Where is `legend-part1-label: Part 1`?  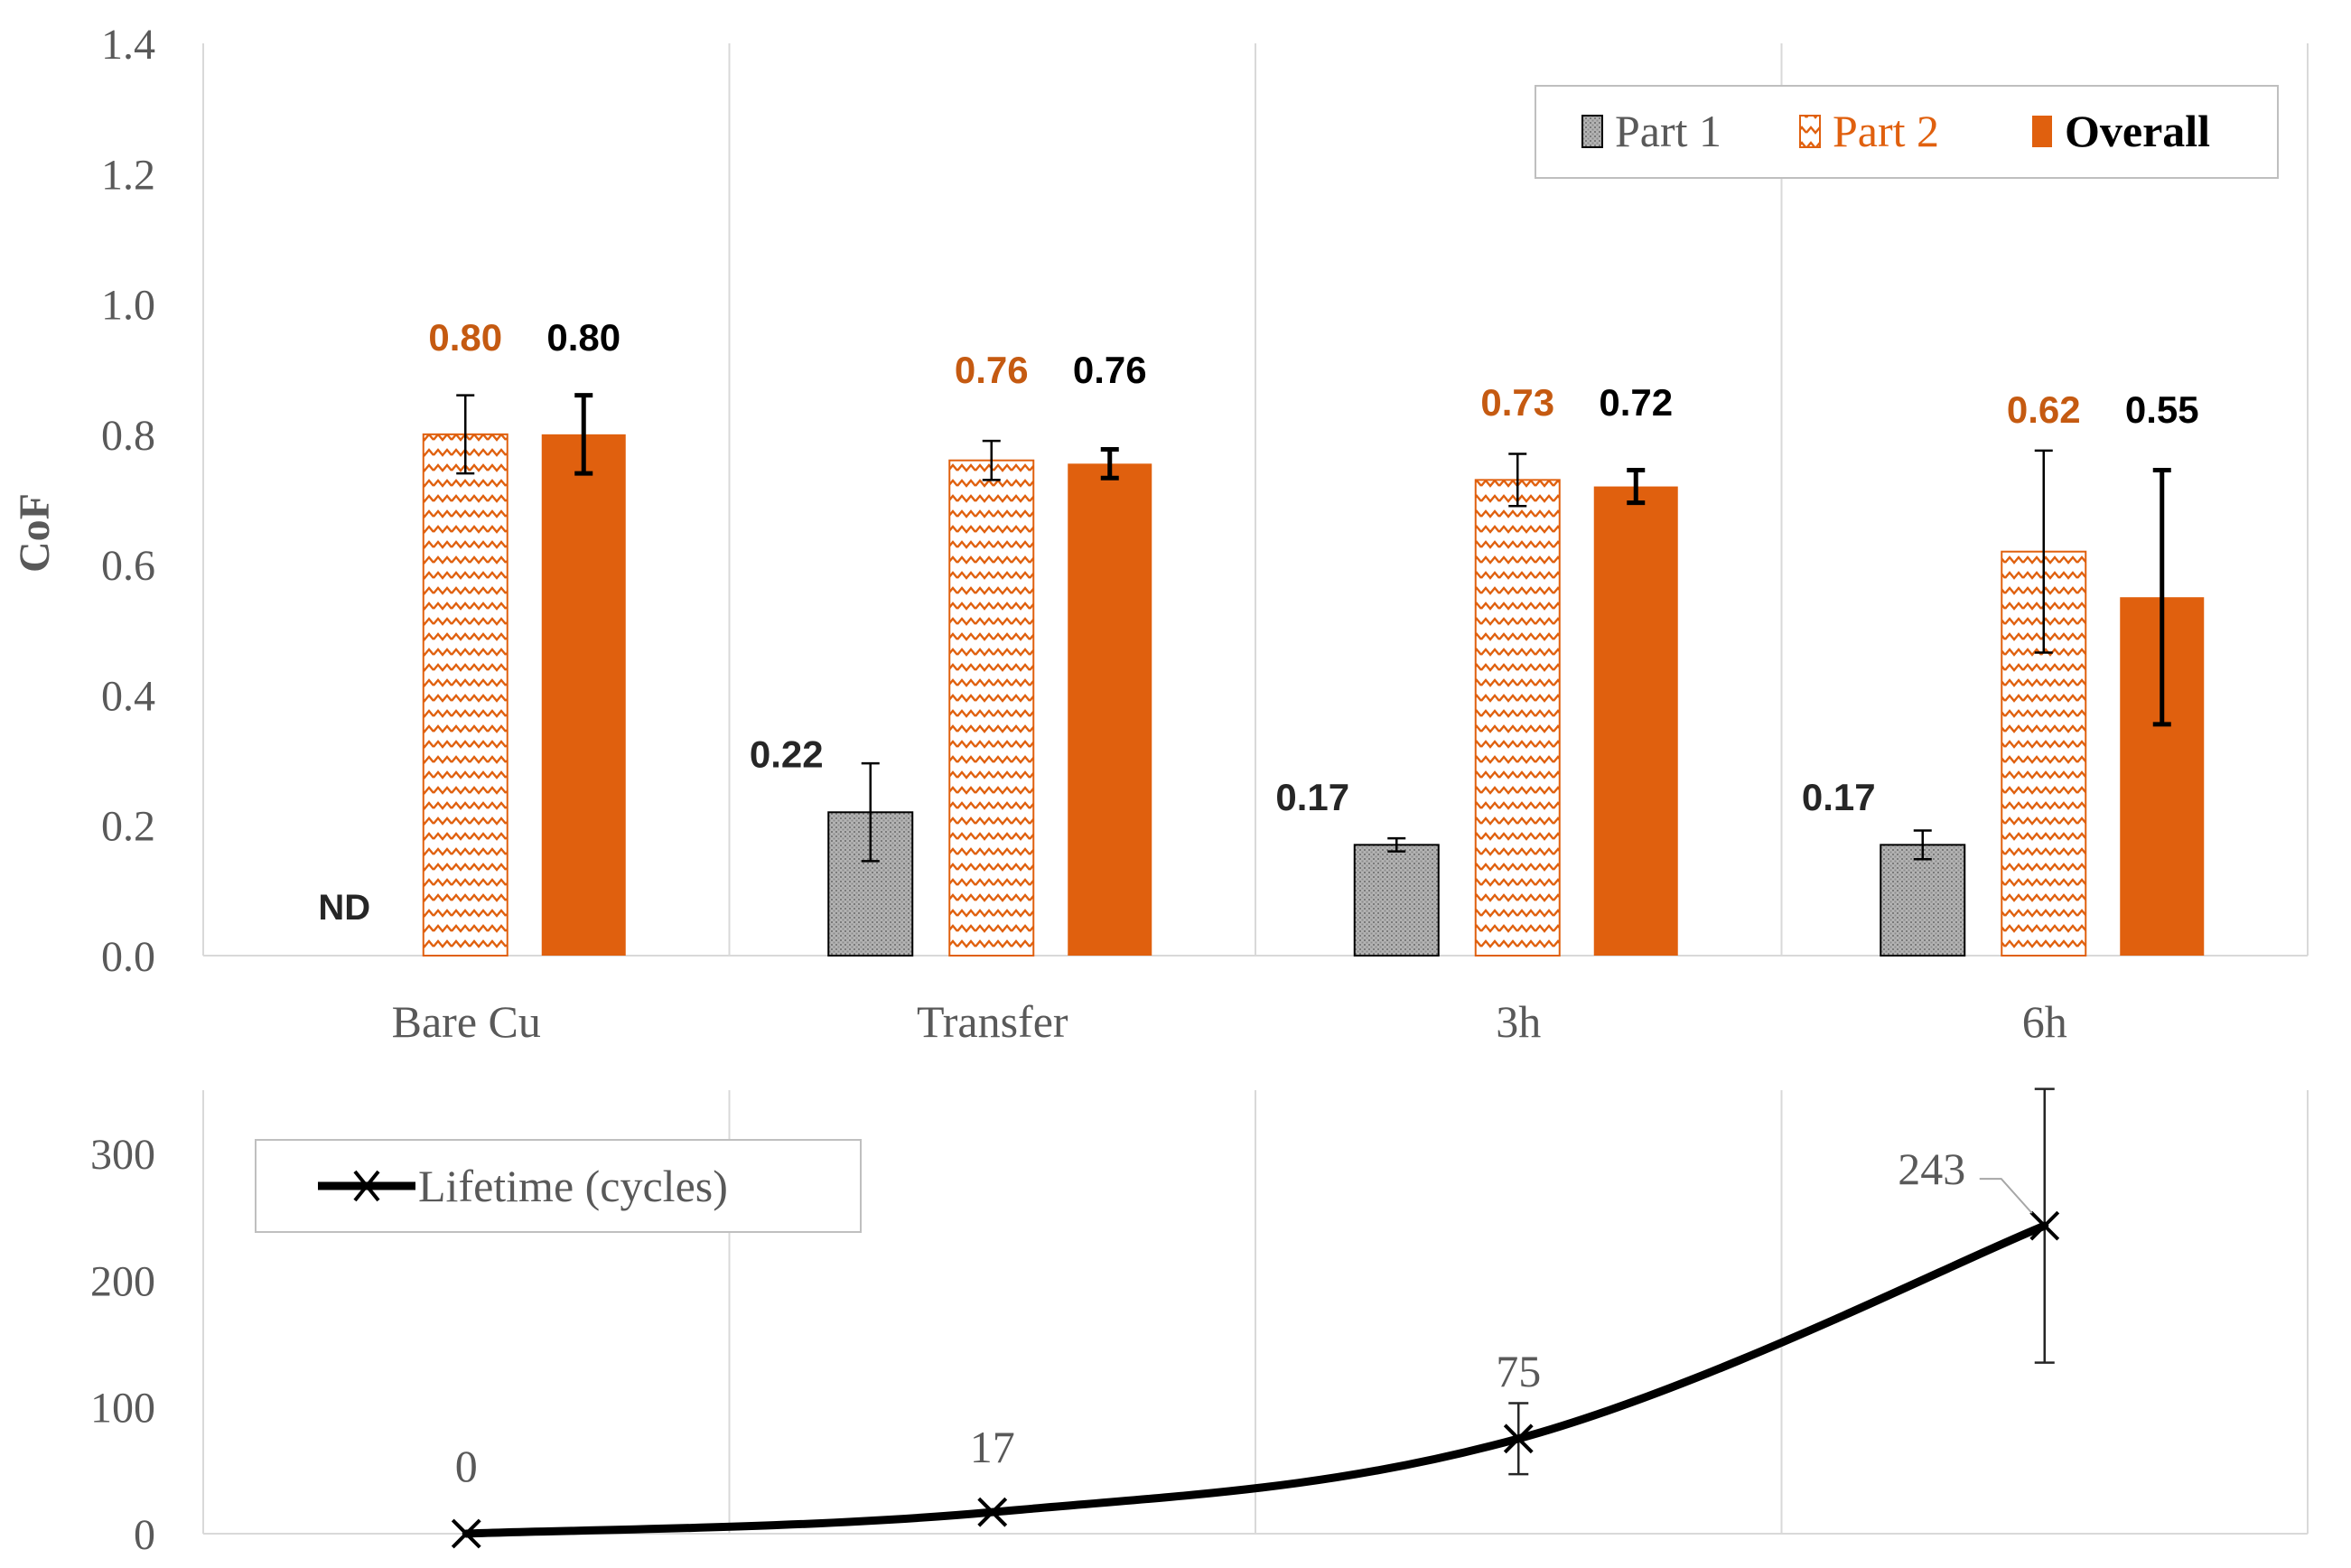
legend-part1-label: Part 1 is located at coordinates (1668, 131).